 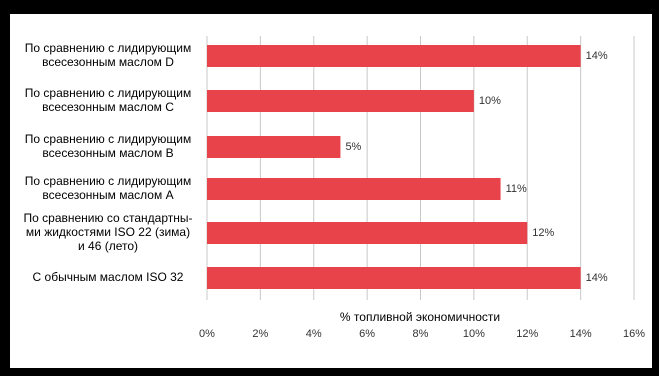 I want to click on category-label: всесезонным маслом A, so click(x=107, y=195).